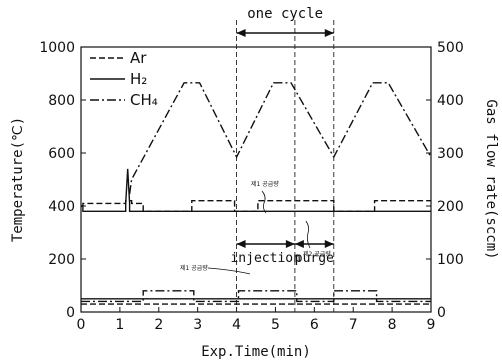 Image resolution: width=502 pixels, height=364 pixels. What do you see at coordinates (236, 325) in the screenshot?
I see `x-tick-label-4: 4` at bounding box center [236, 325].